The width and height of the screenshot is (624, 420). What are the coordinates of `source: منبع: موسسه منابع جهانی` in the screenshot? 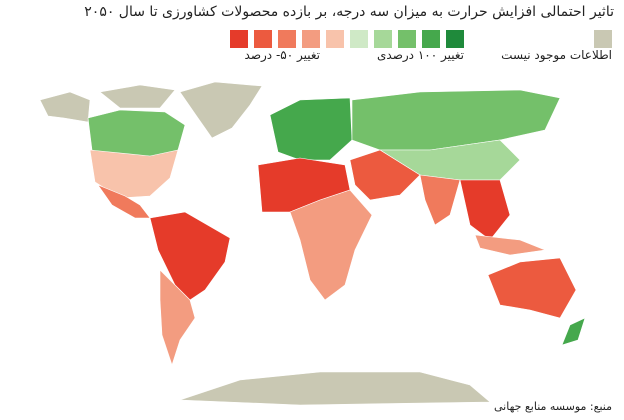 It's located at (552, 406).